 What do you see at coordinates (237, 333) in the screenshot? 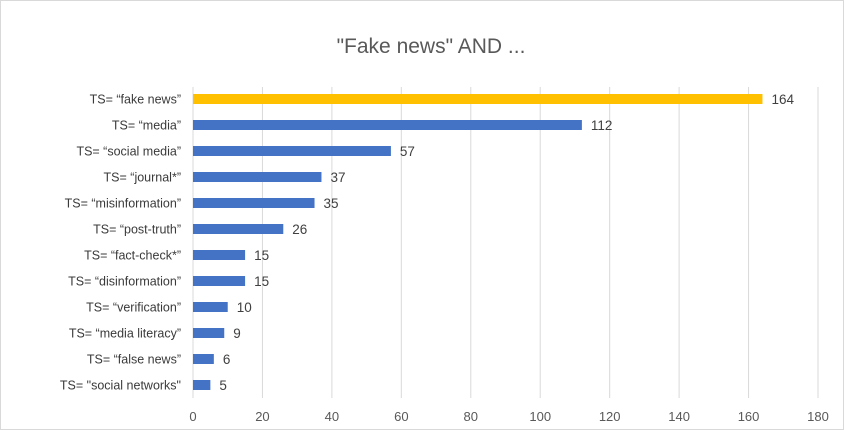
I see `data-label: 9` at bounding box center [237, 333].